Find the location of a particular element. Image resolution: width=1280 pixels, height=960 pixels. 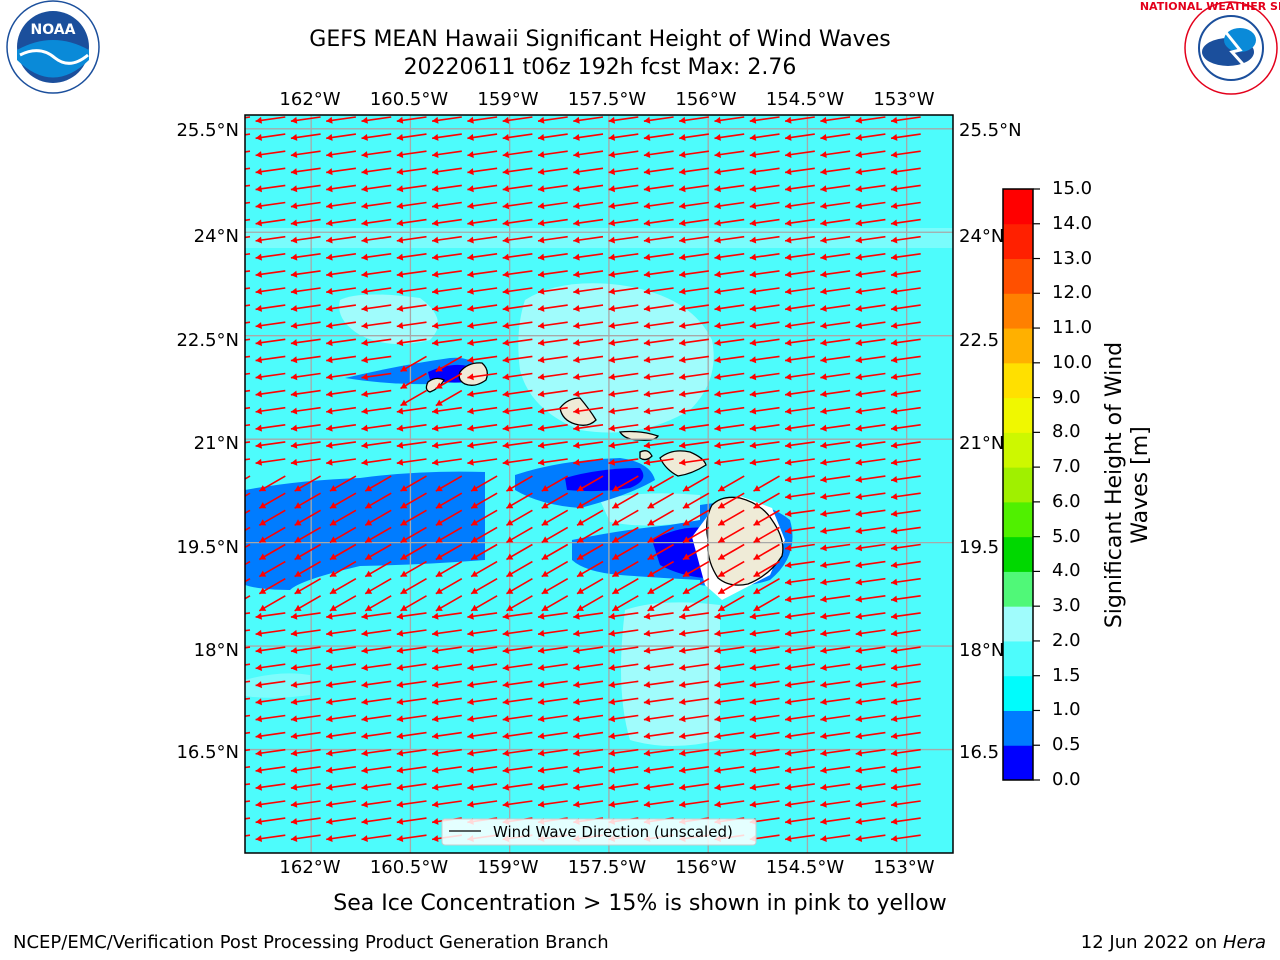

colorbar-tick-label: 11.0 is located at coordinates (1072, 328).